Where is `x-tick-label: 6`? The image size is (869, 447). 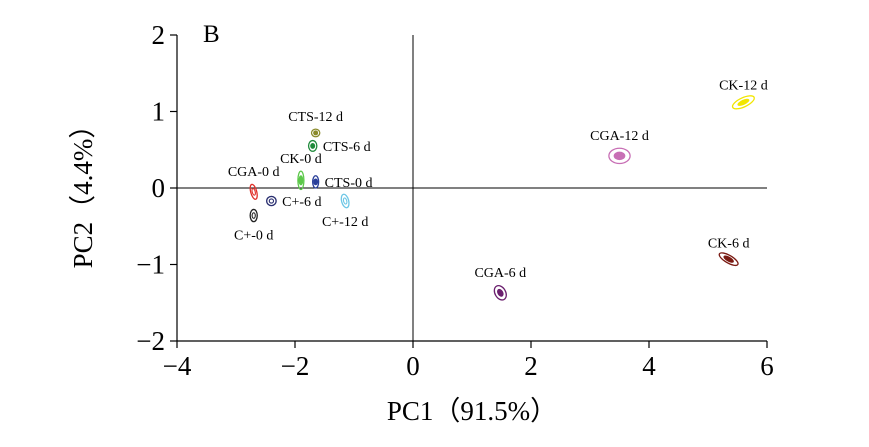
x-tick-label: 6 is located at coordinates (767, 366).